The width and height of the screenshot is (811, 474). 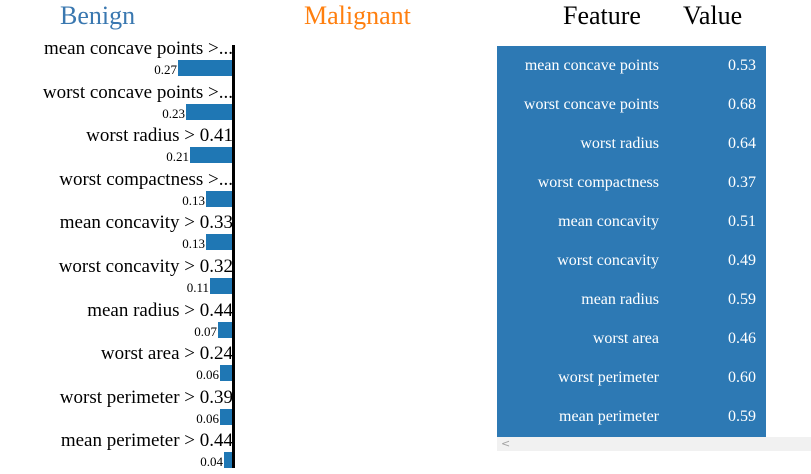 I want to click on table-row: mean concave points 0.53, so click(x=631, y=65).